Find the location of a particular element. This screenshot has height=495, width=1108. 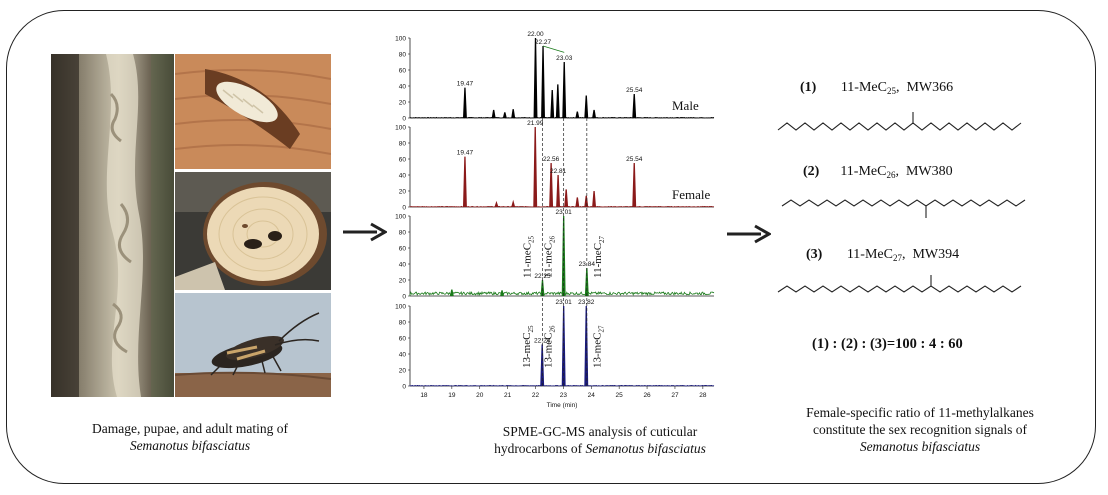

compound-1-structure is located at coordinates (899, 121).